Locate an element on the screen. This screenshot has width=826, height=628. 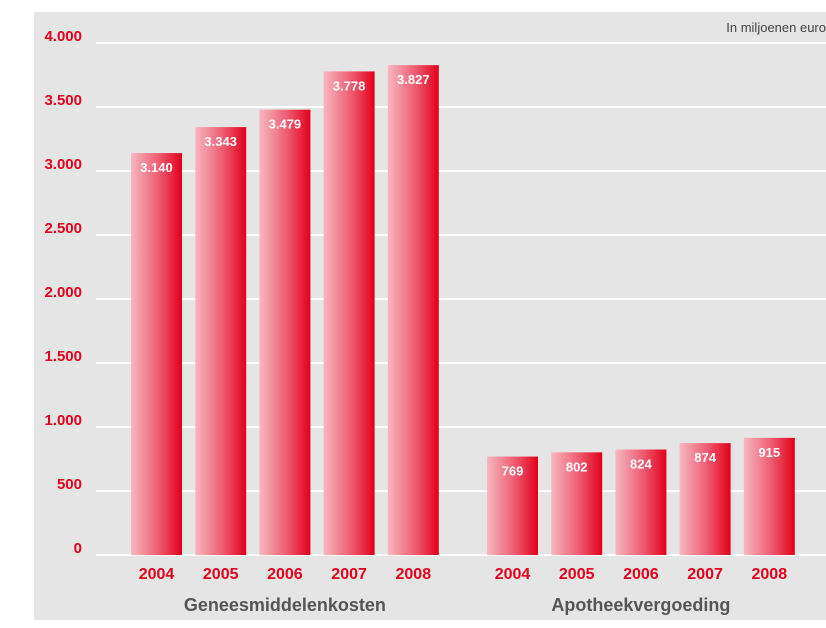
y-tick-label: 500 is located at coordinates (69, 484).